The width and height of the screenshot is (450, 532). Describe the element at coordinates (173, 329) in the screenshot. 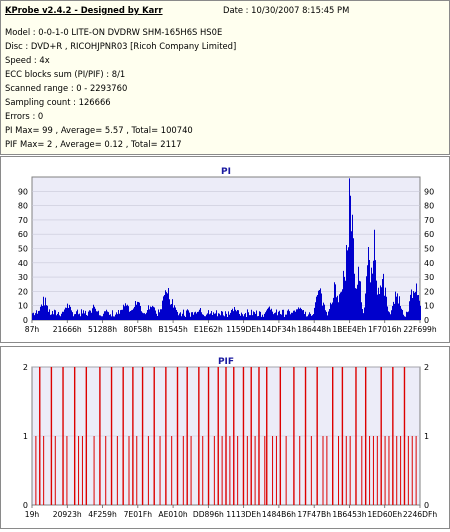

I see `pi-xtick-label: B1545h` at that location.